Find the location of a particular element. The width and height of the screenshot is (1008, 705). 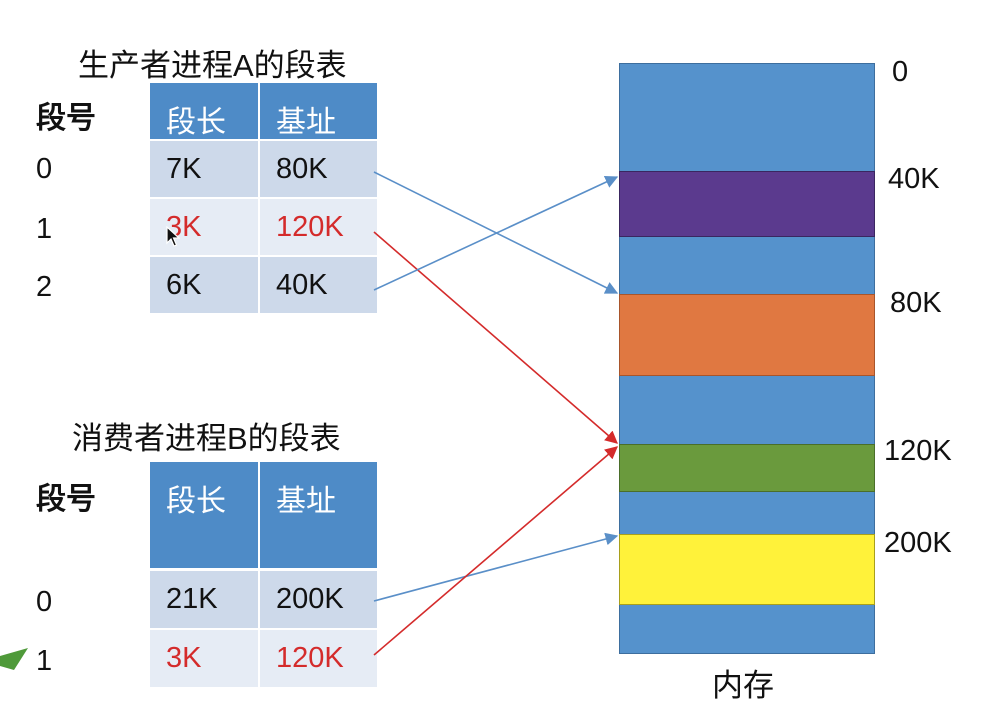

memory-address-80k: 80K is located at coordinates (916, 303).